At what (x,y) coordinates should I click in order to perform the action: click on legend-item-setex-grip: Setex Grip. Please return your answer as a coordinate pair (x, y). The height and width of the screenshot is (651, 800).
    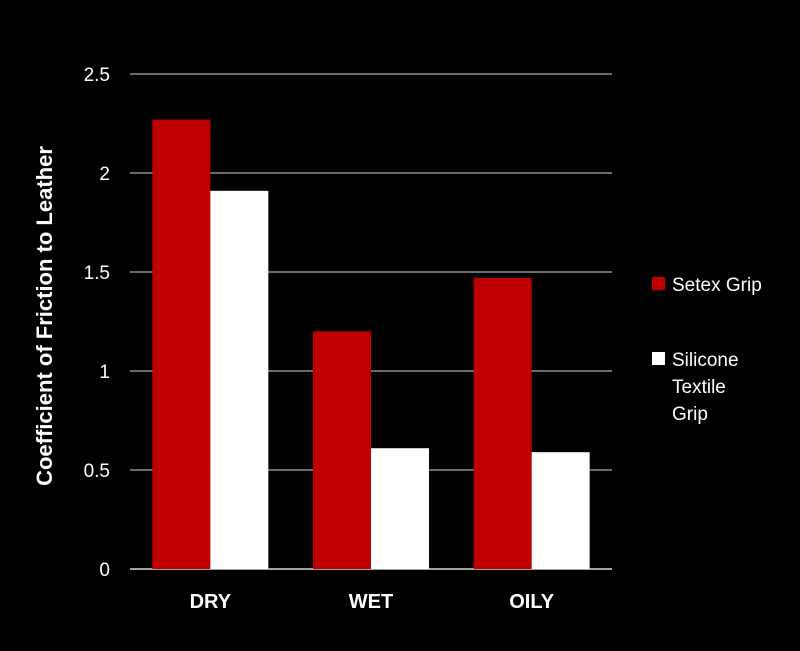
    Looking at the image, I should click on (722, 285).